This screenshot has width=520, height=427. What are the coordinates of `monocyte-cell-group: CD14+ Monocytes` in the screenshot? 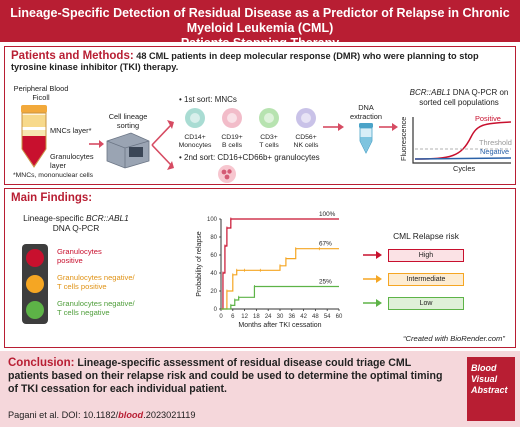 It's located at (195, 128).